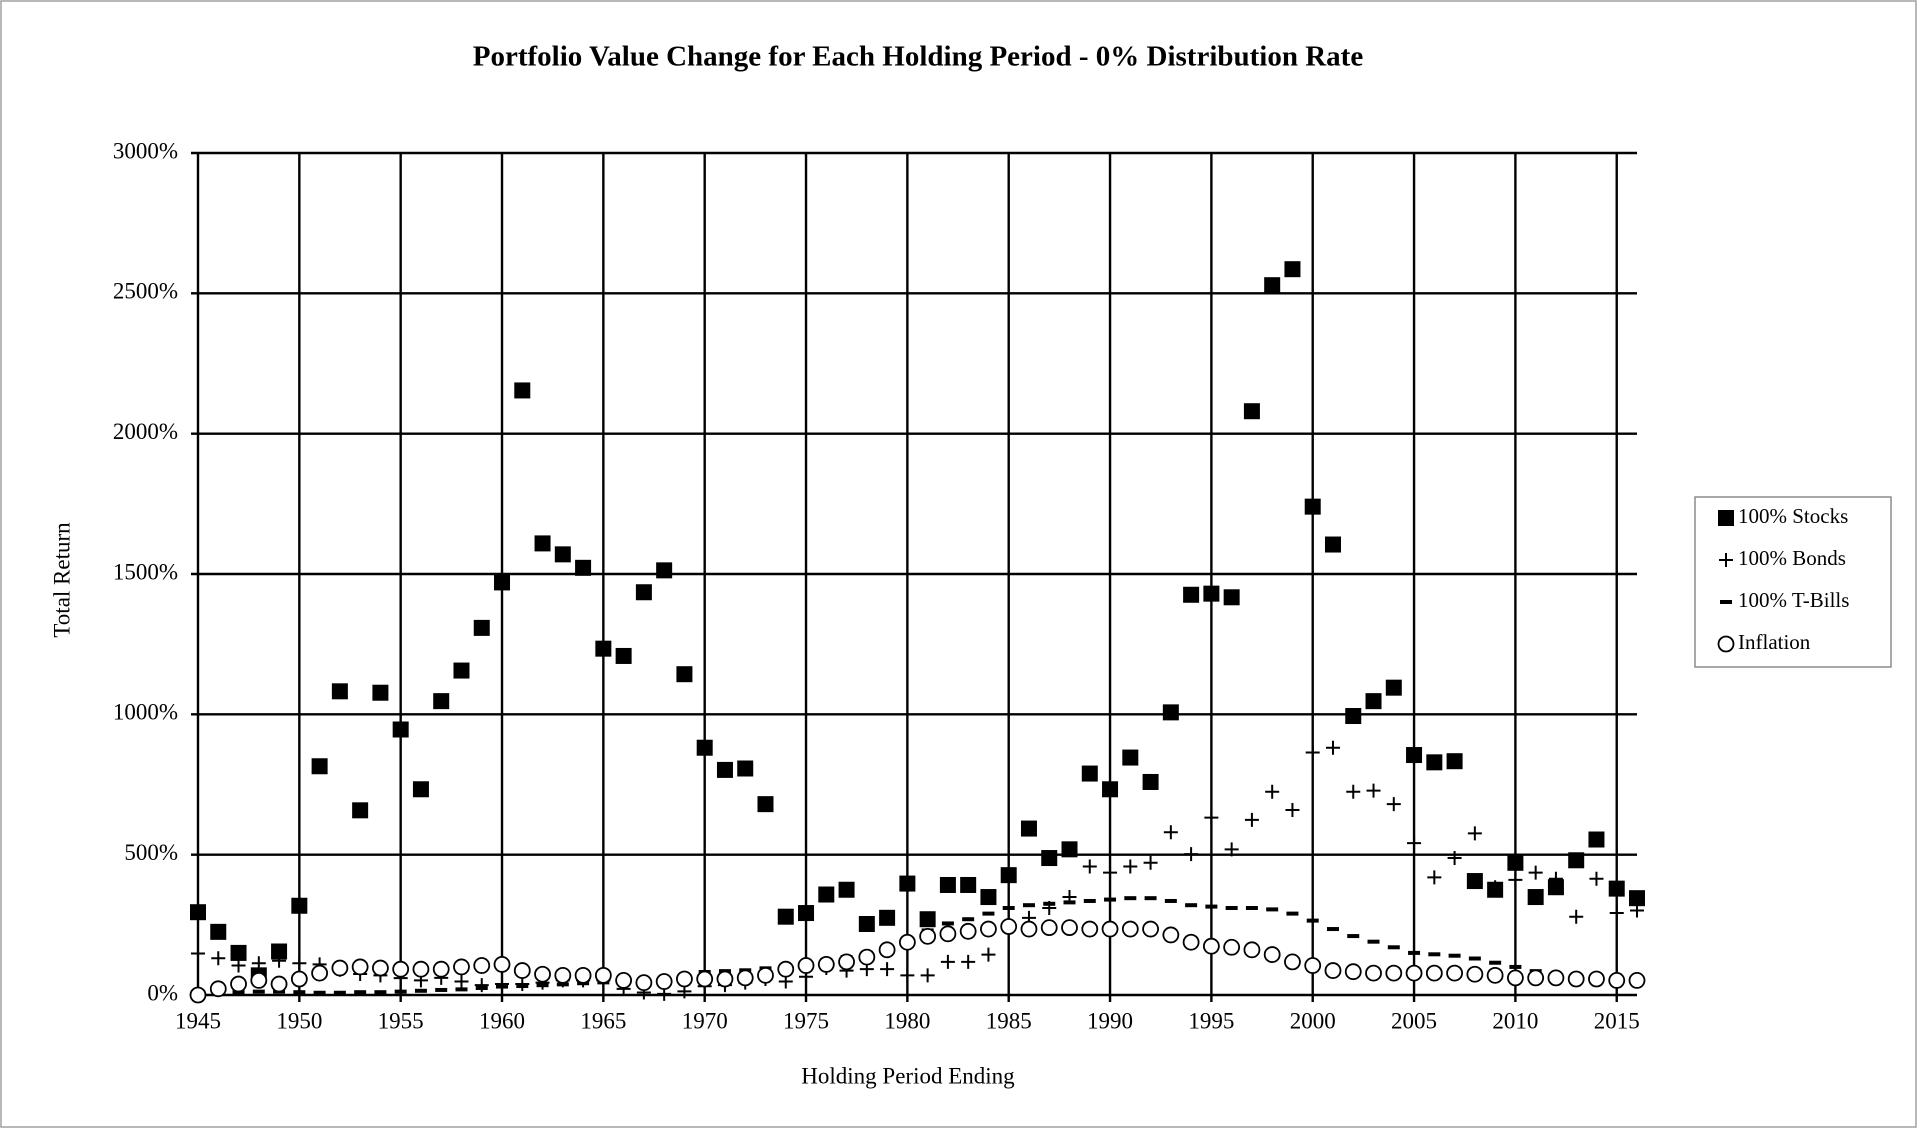 This screenshot has width=1917, height=1128. What do you see at coordinates (145, 150) in the screenshot?
I see `y-tick-label: 3000%` at bounding box center [145, 150].